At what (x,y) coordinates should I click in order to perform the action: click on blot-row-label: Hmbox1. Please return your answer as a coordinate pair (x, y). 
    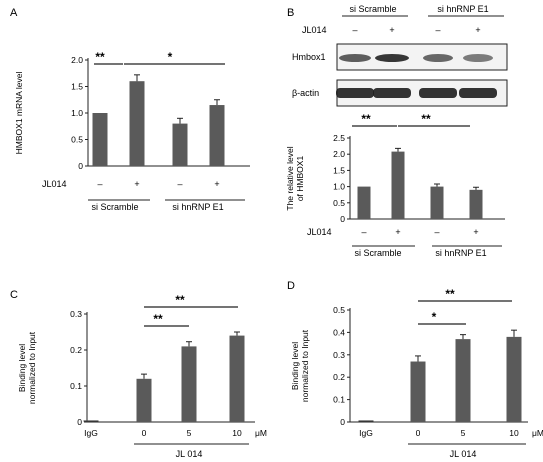
    Looking at the image, I should click on (309, 57).